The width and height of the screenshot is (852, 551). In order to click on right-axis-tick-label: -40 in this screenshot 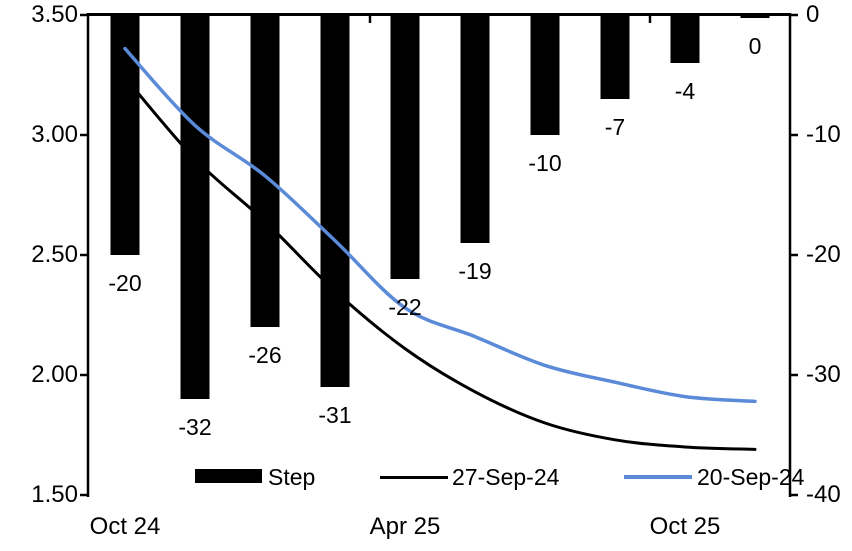, I will do `click(823, 494)`.